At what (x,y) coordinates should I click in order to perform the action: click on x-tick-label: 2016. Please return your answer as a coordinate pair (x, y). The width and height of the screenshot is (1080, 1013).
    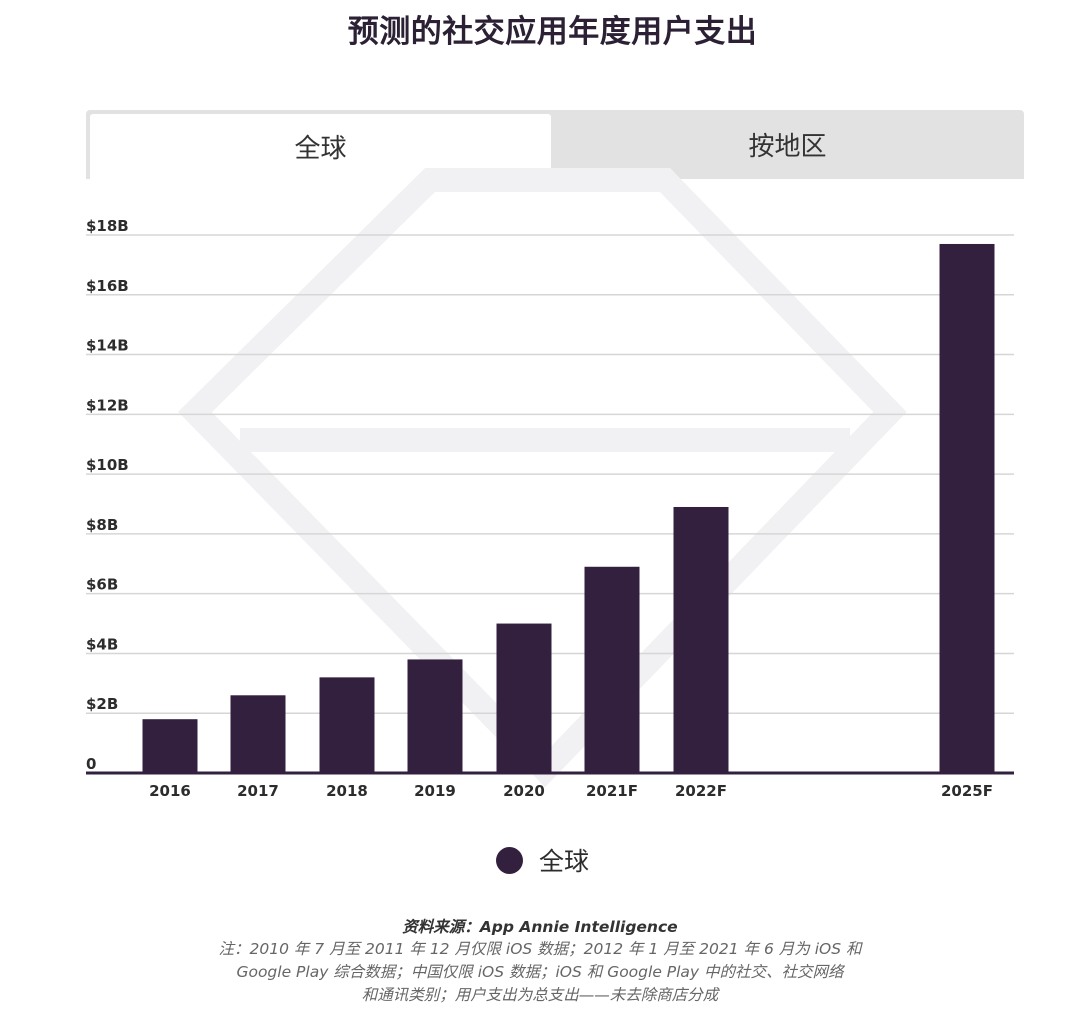
    Looking at the image, I should click on (170, 791).